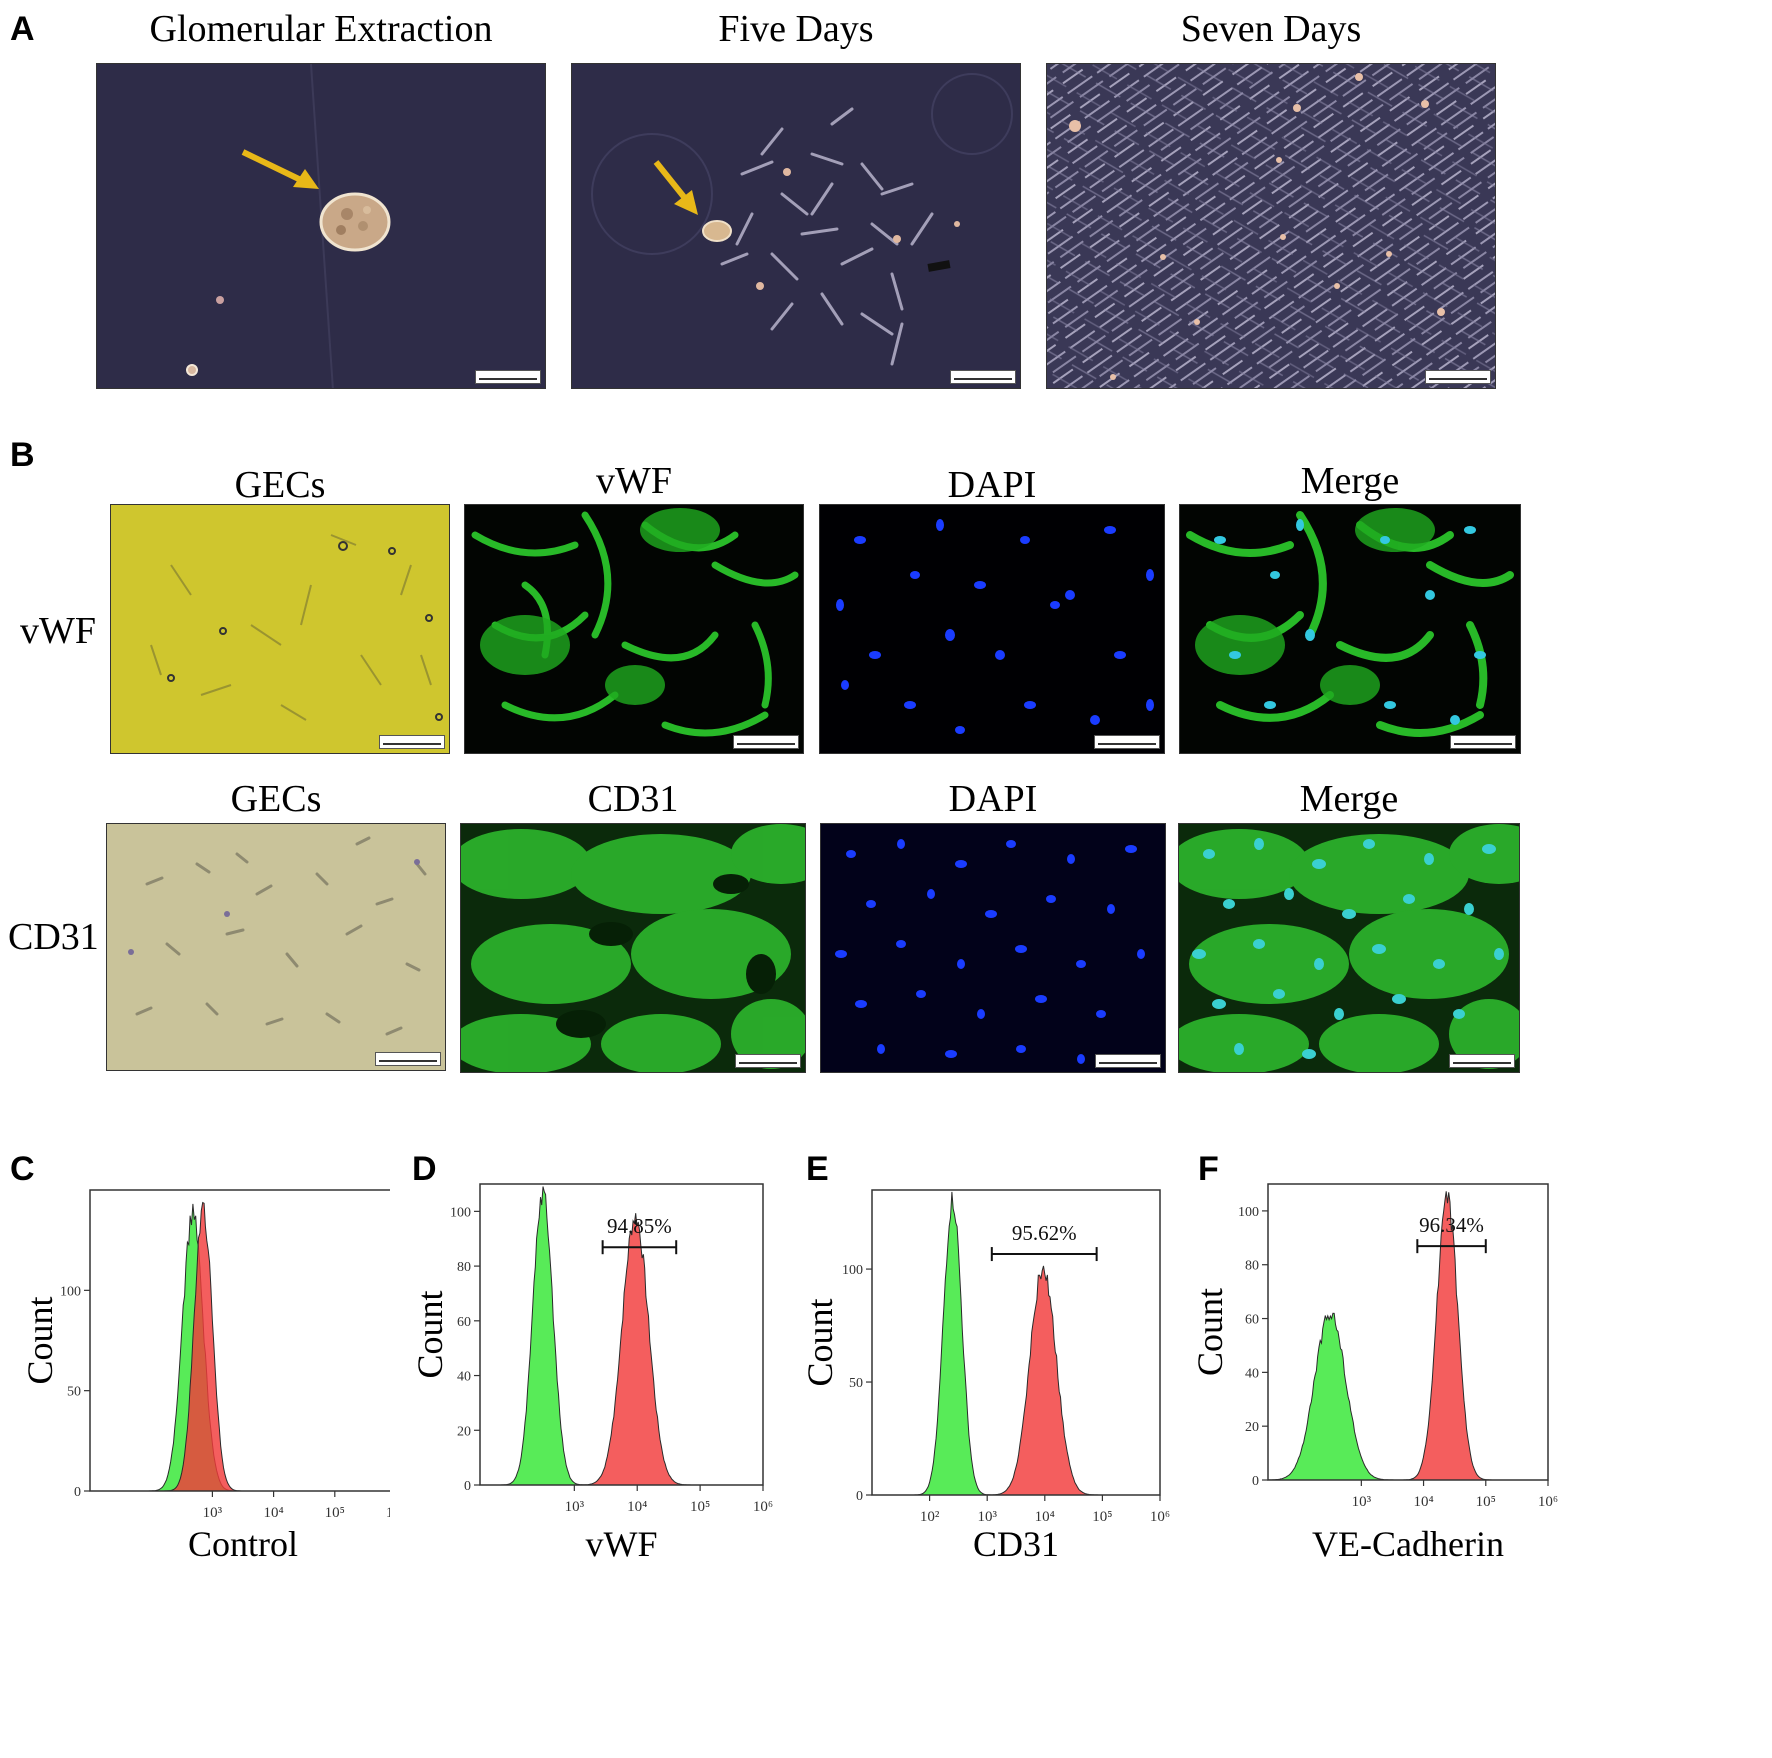 This screenshot has width=1772, height=1758. I want to click on panel-label-a: A, so click(22, 29).